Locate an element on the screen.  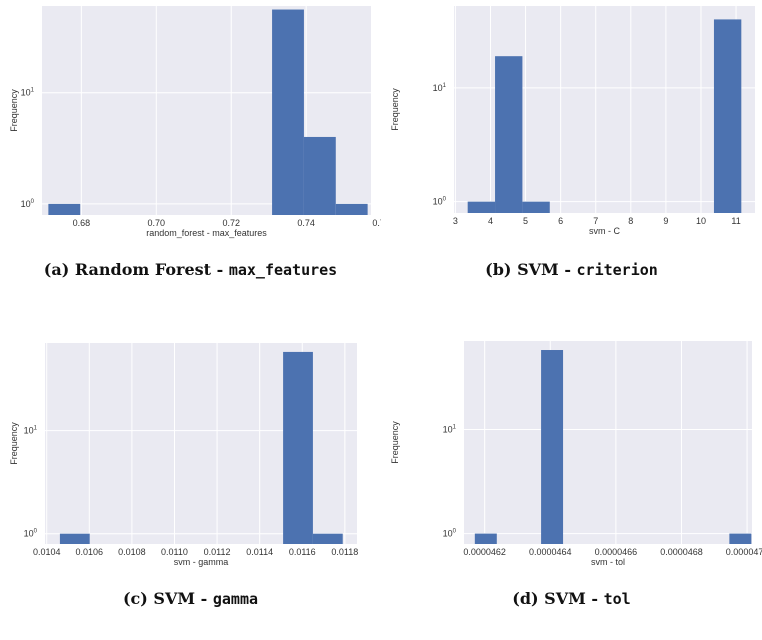
x-tick-label: 0.76 is located at coordinates (376, 223).